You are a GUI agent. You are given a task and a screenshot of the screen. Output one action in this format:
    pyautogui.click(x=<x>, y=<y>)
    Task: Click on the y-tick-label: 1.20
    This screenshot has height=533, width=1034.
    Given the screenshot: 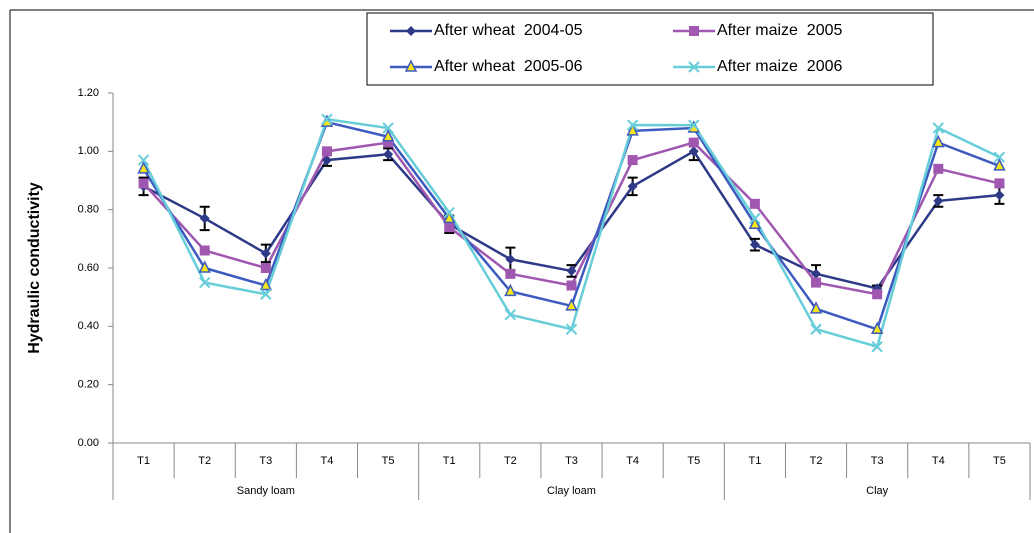 What is the action you would take?
    pyautogui.click(x=88, y=93)
    